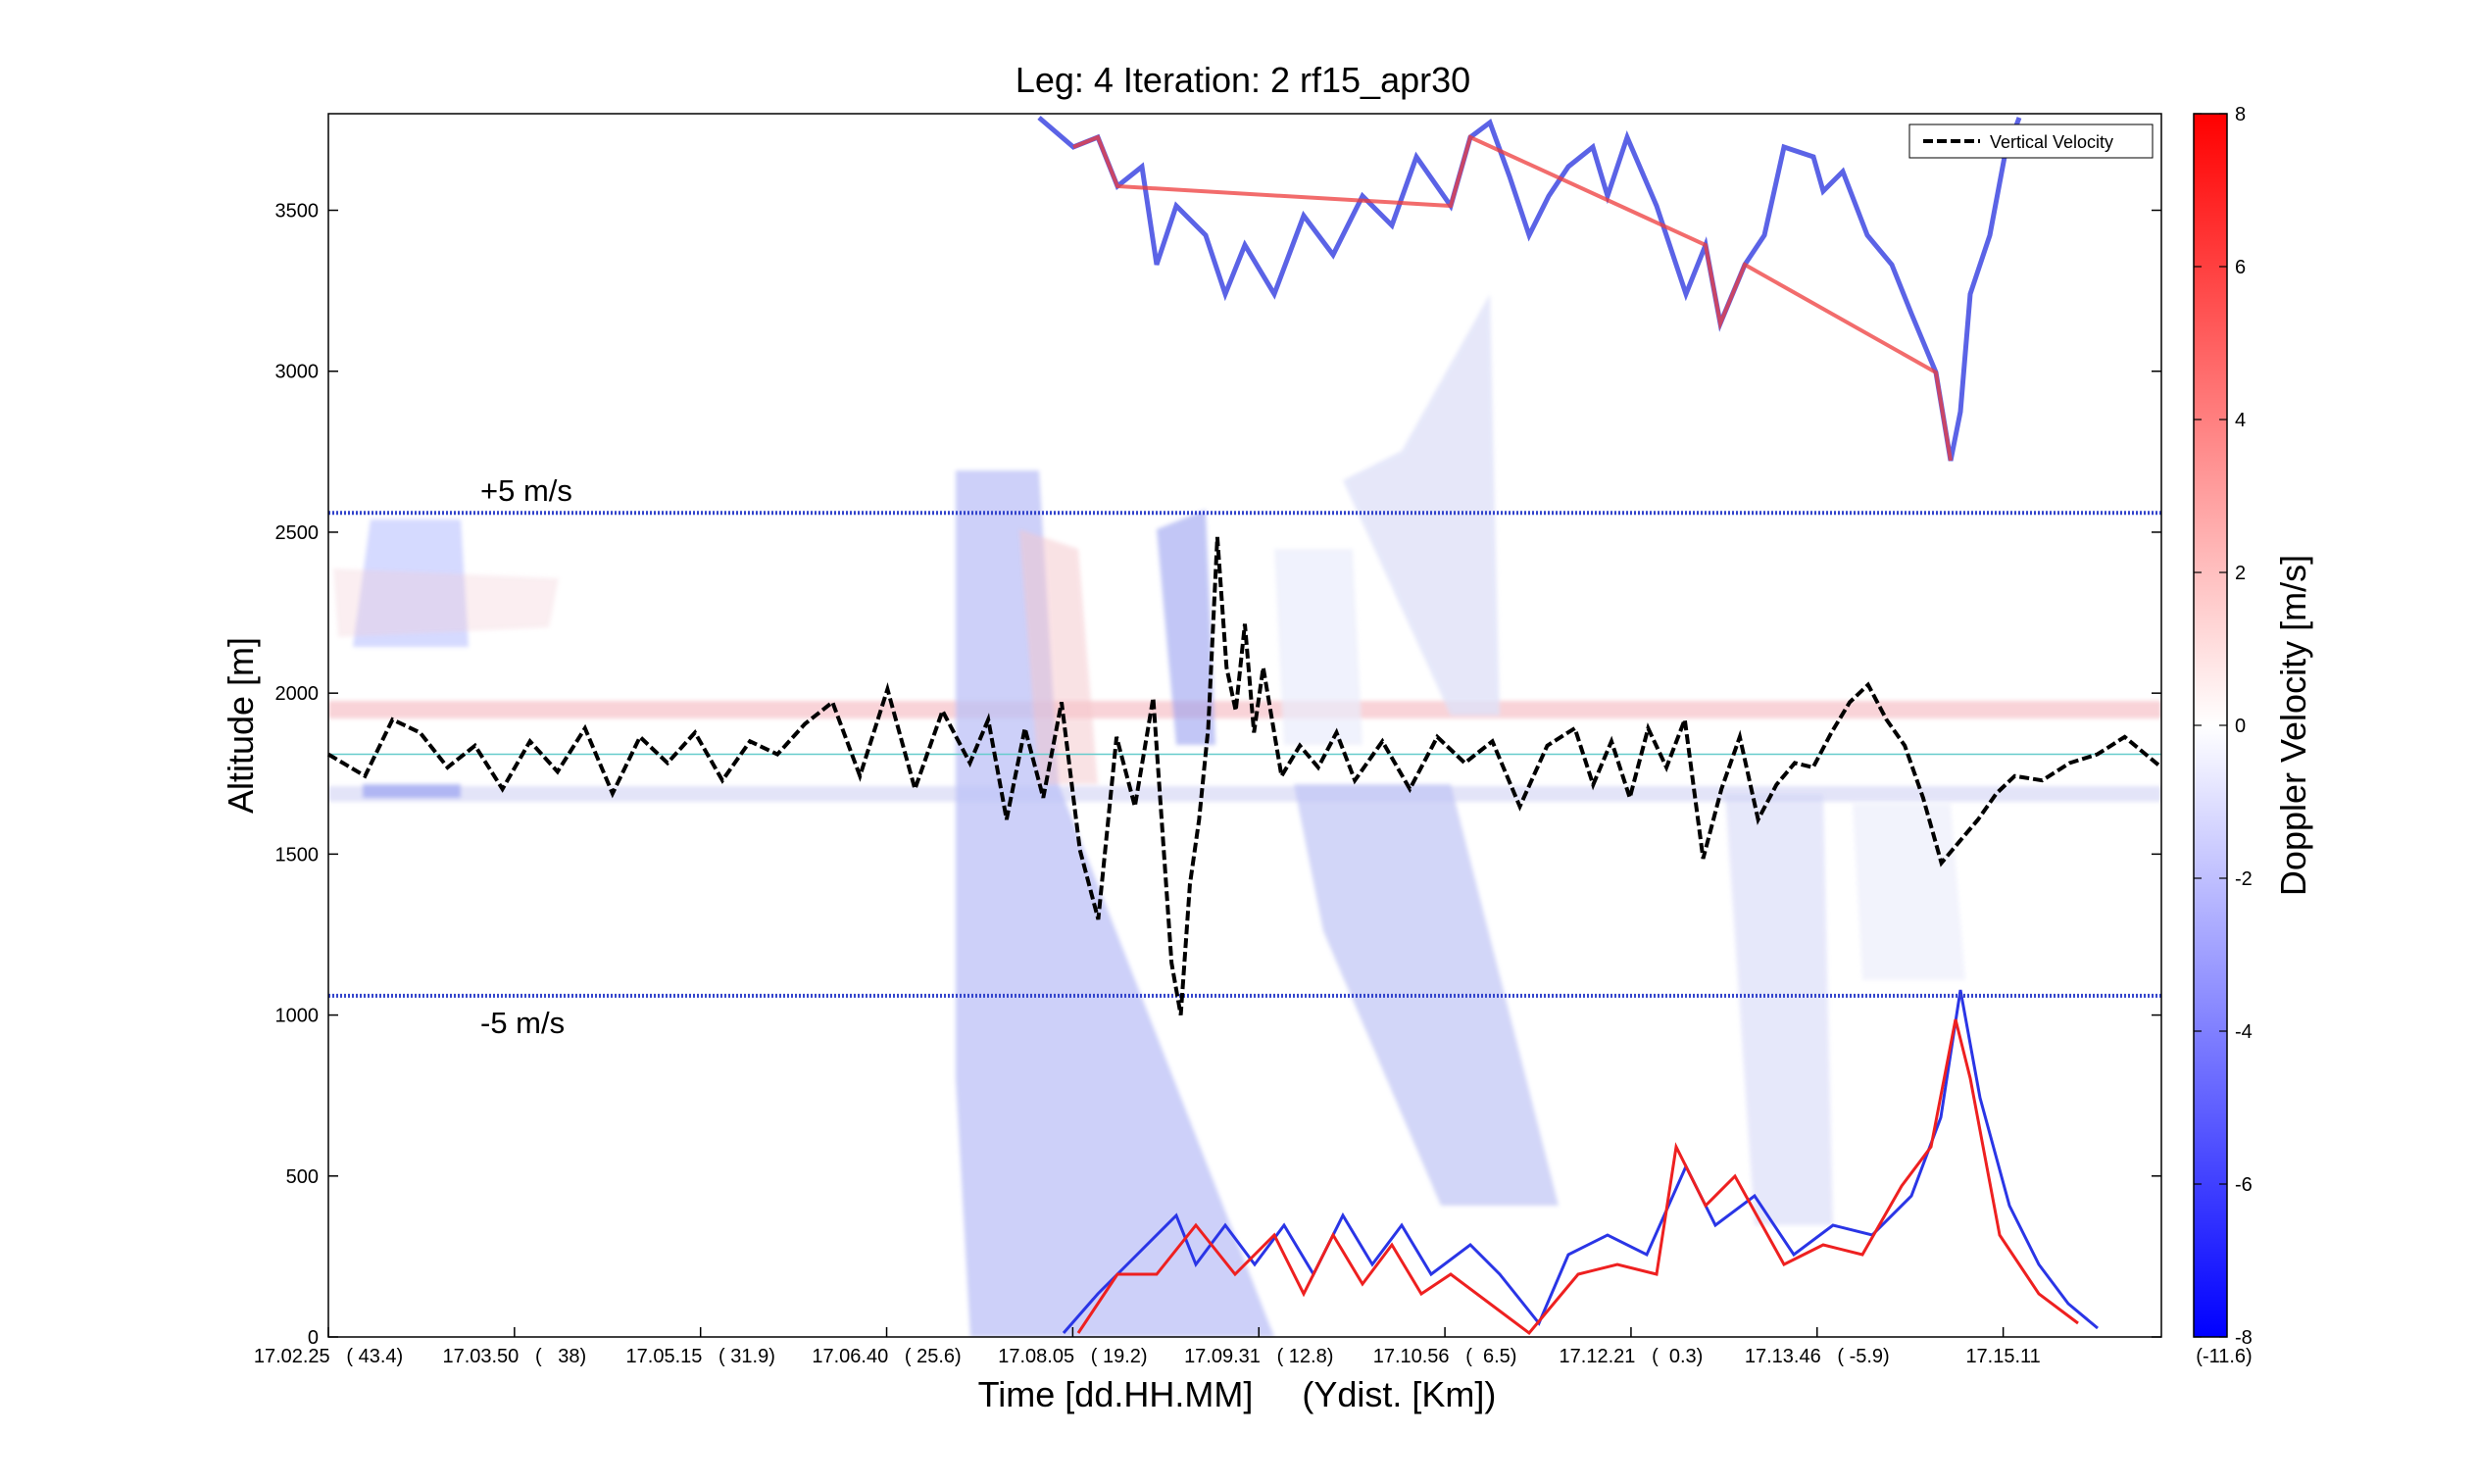 This screenshot has height=1484, width=2477. What do you see at coordinates (297, 1017) in the screenshot?
I see `y-tick-label: 1000` at bounding box center [297, 1017].